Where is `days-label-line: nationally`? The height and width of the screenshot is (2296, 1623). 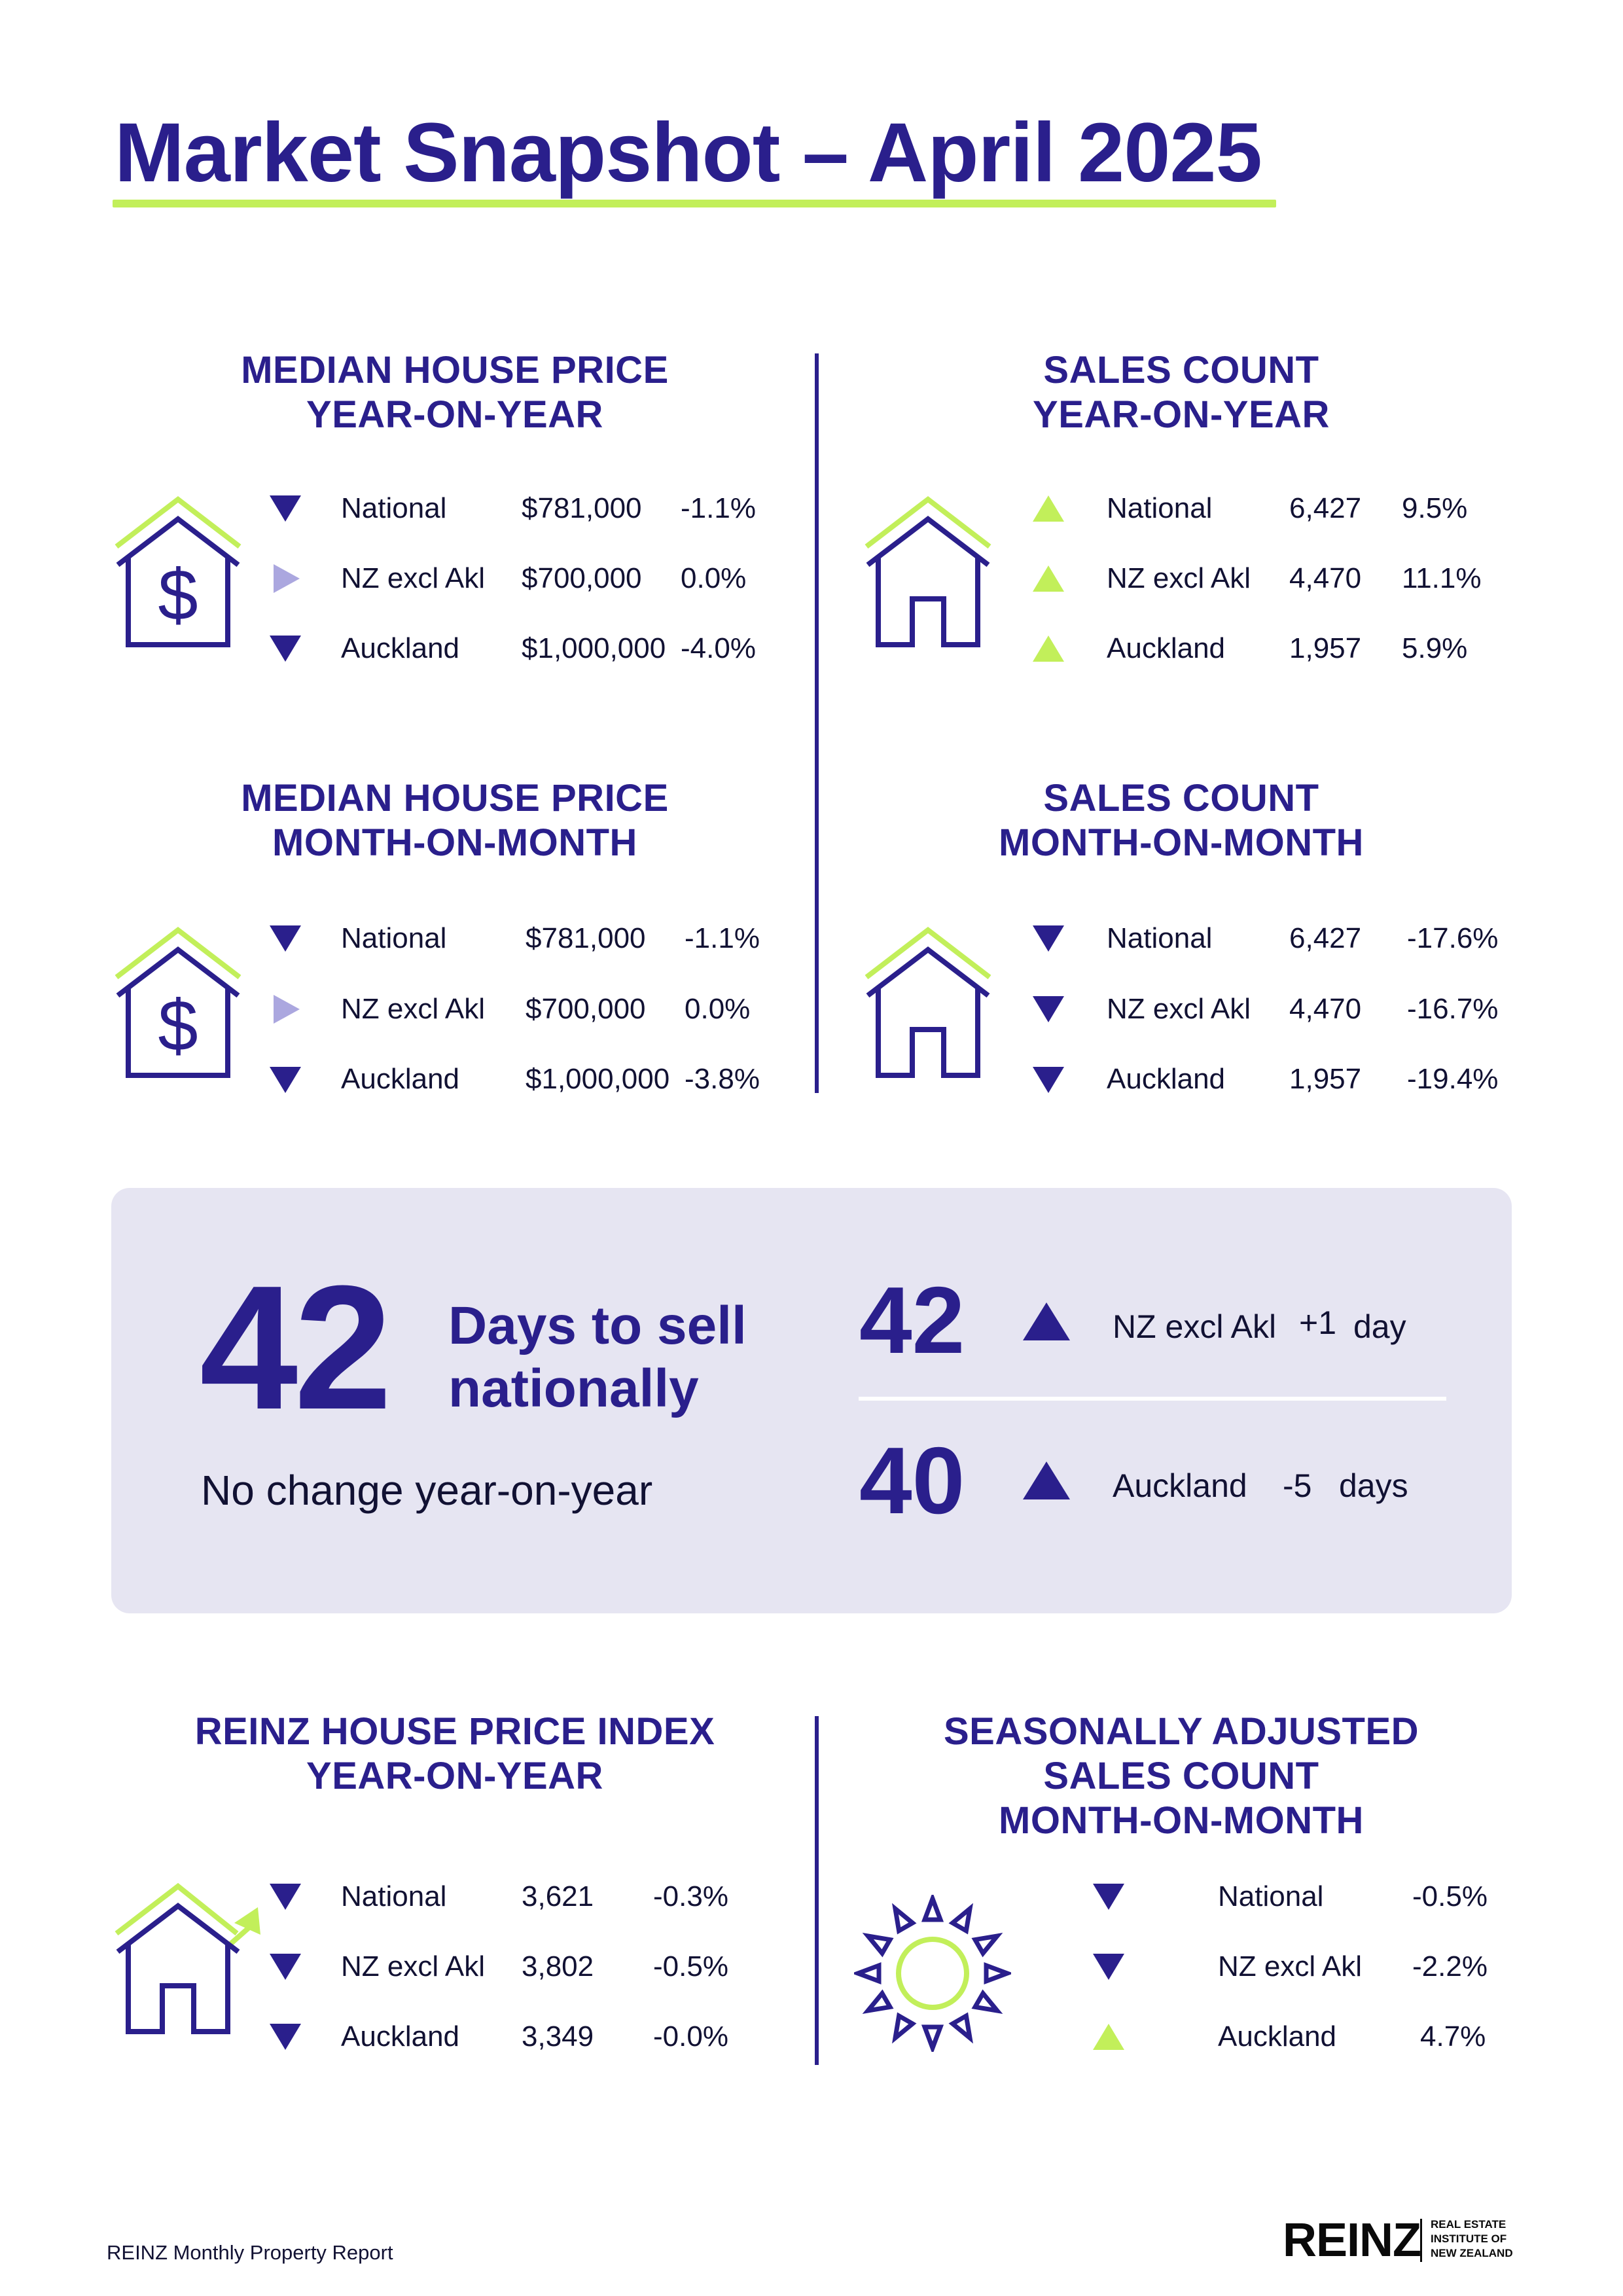
days-label-line: nationally is located at coordinates (573, 1388).